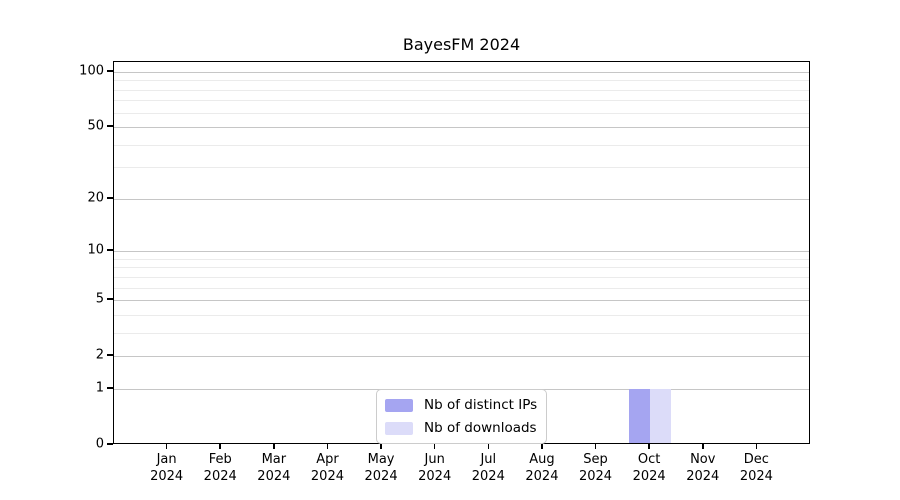 The height and width of the screenshot is (500, 900). I want to click on chart-title: BayesFM 2024, so click(461, 44).